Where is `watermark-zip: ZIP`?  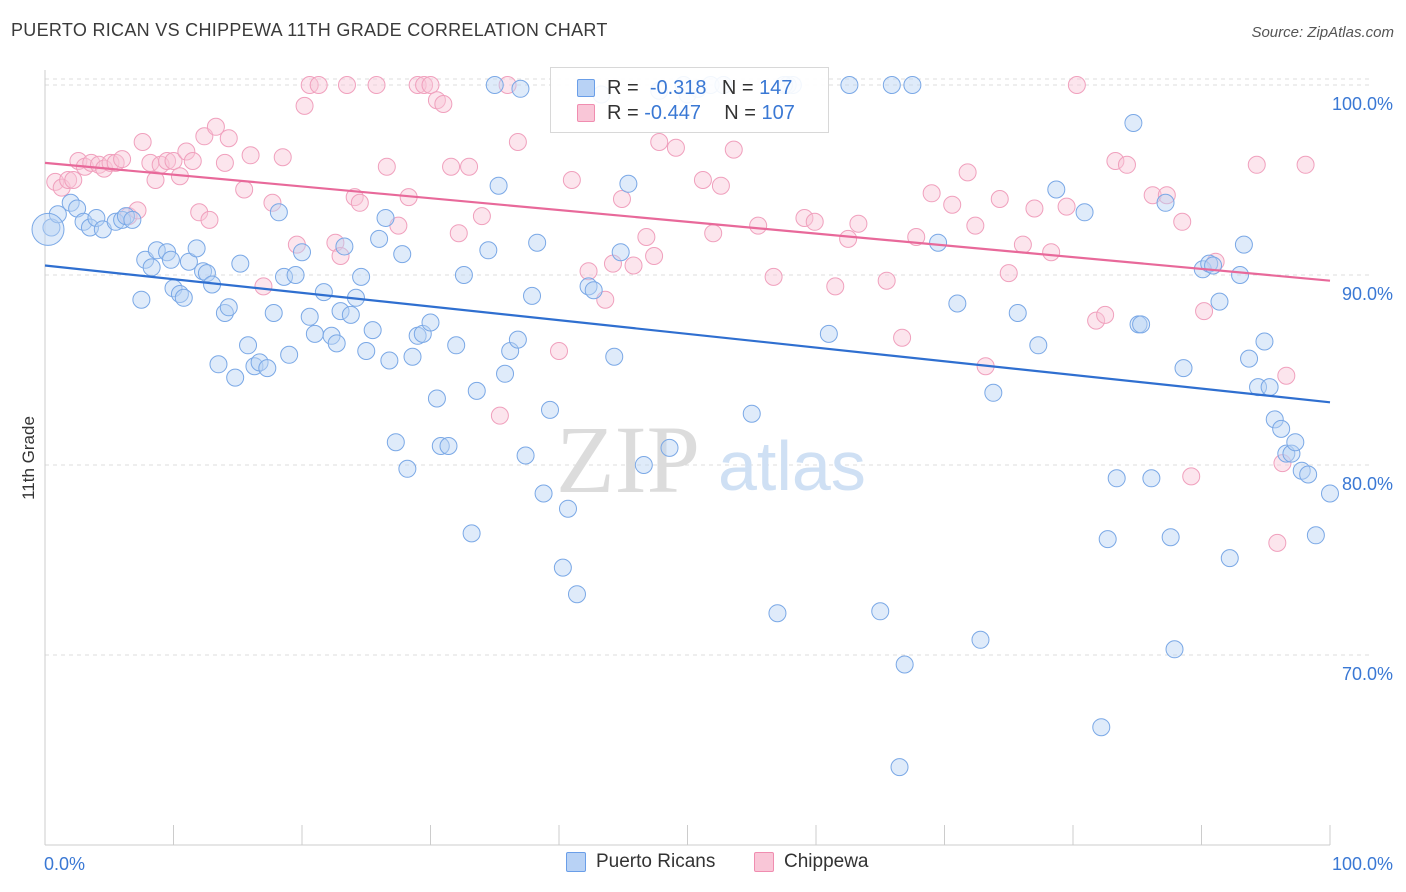 watermark-zip: ZIP is located at coordinates (628, 459).